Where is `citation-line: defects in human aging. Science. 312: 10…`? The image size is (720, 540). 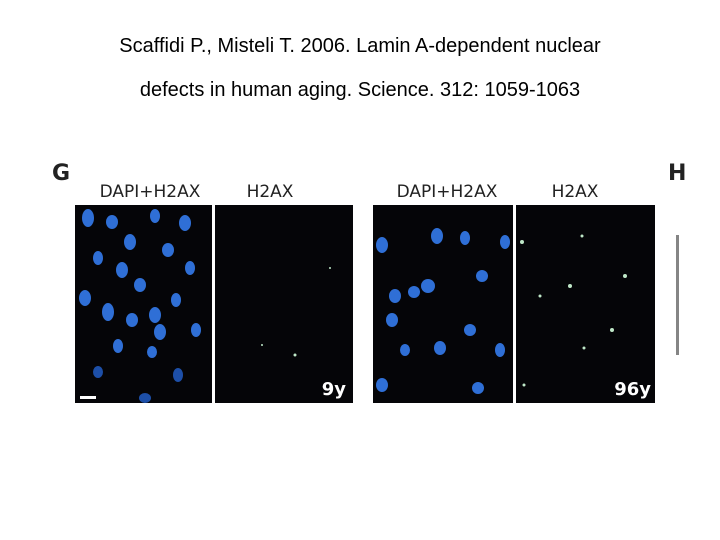 citation-line: defects in human aging. Science. 312: 10… is located at coordinates (360, 90).